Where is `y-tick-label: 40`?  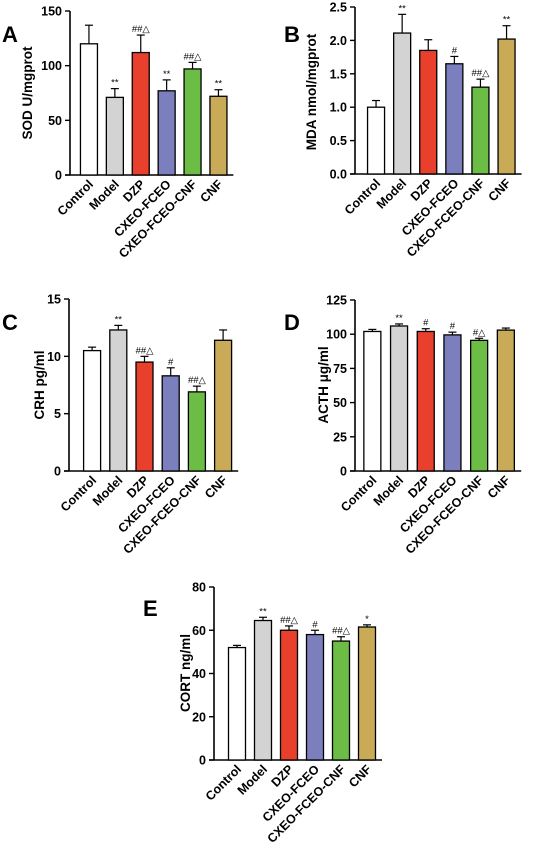 y-tick-label: 40 is located at coordinates (199, 674).